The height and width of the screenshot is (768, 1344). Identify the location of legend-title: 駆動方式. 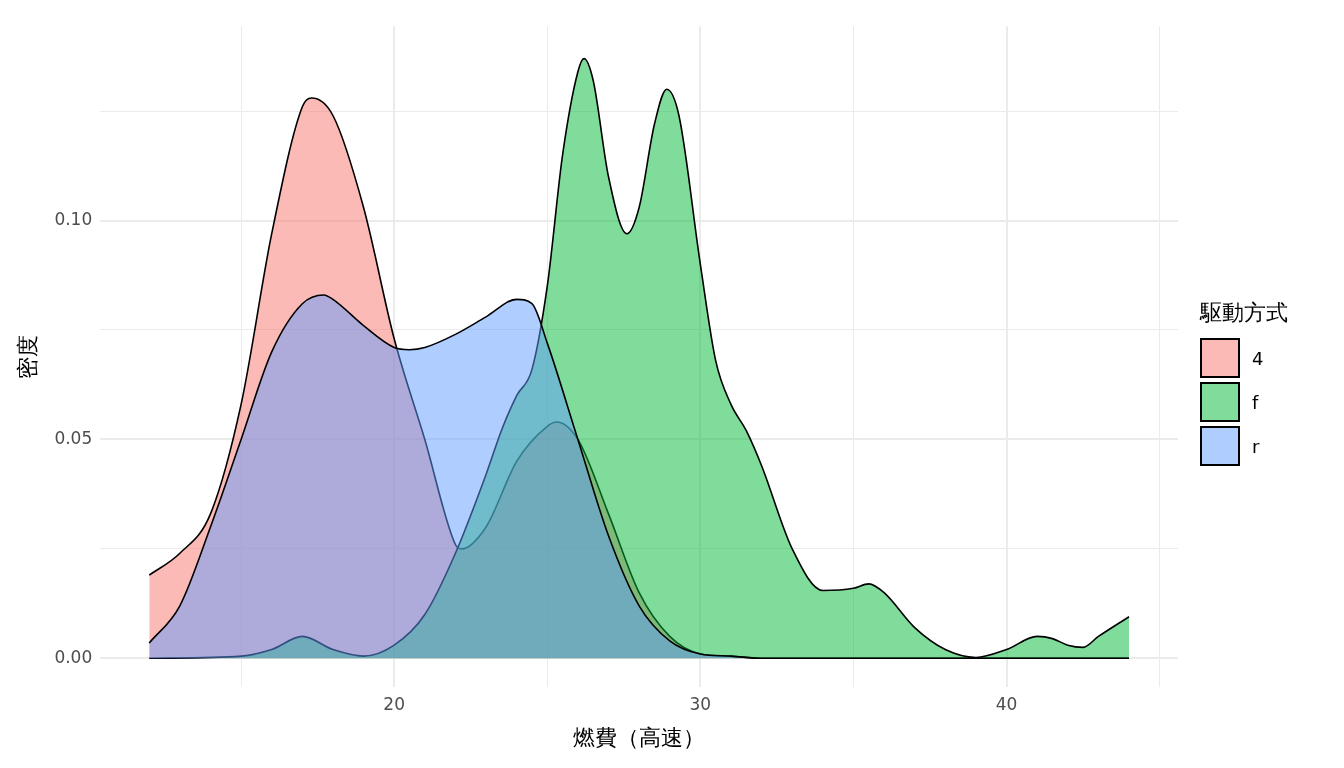
(1244, 313).